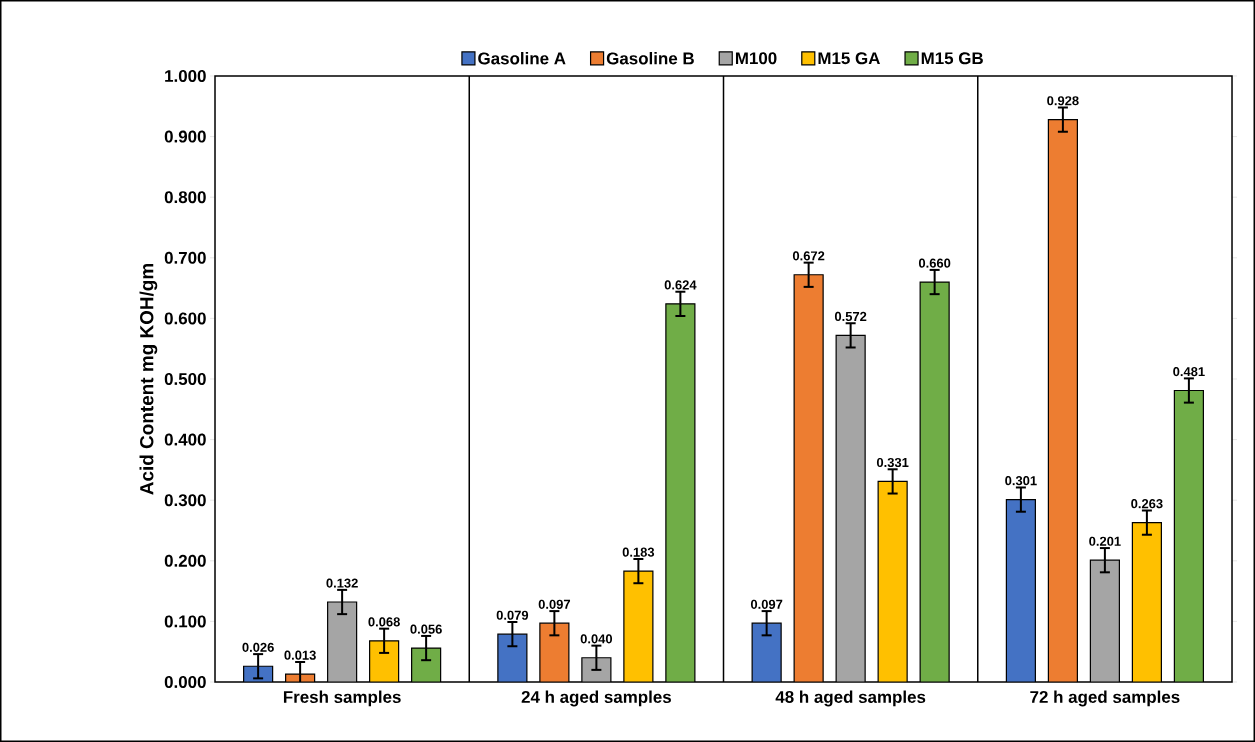 This screenshot has width=1255, height=742. Describe the element at coordinates (934, 263) in the screenshot. I see `data-label: 0.660` at that location.